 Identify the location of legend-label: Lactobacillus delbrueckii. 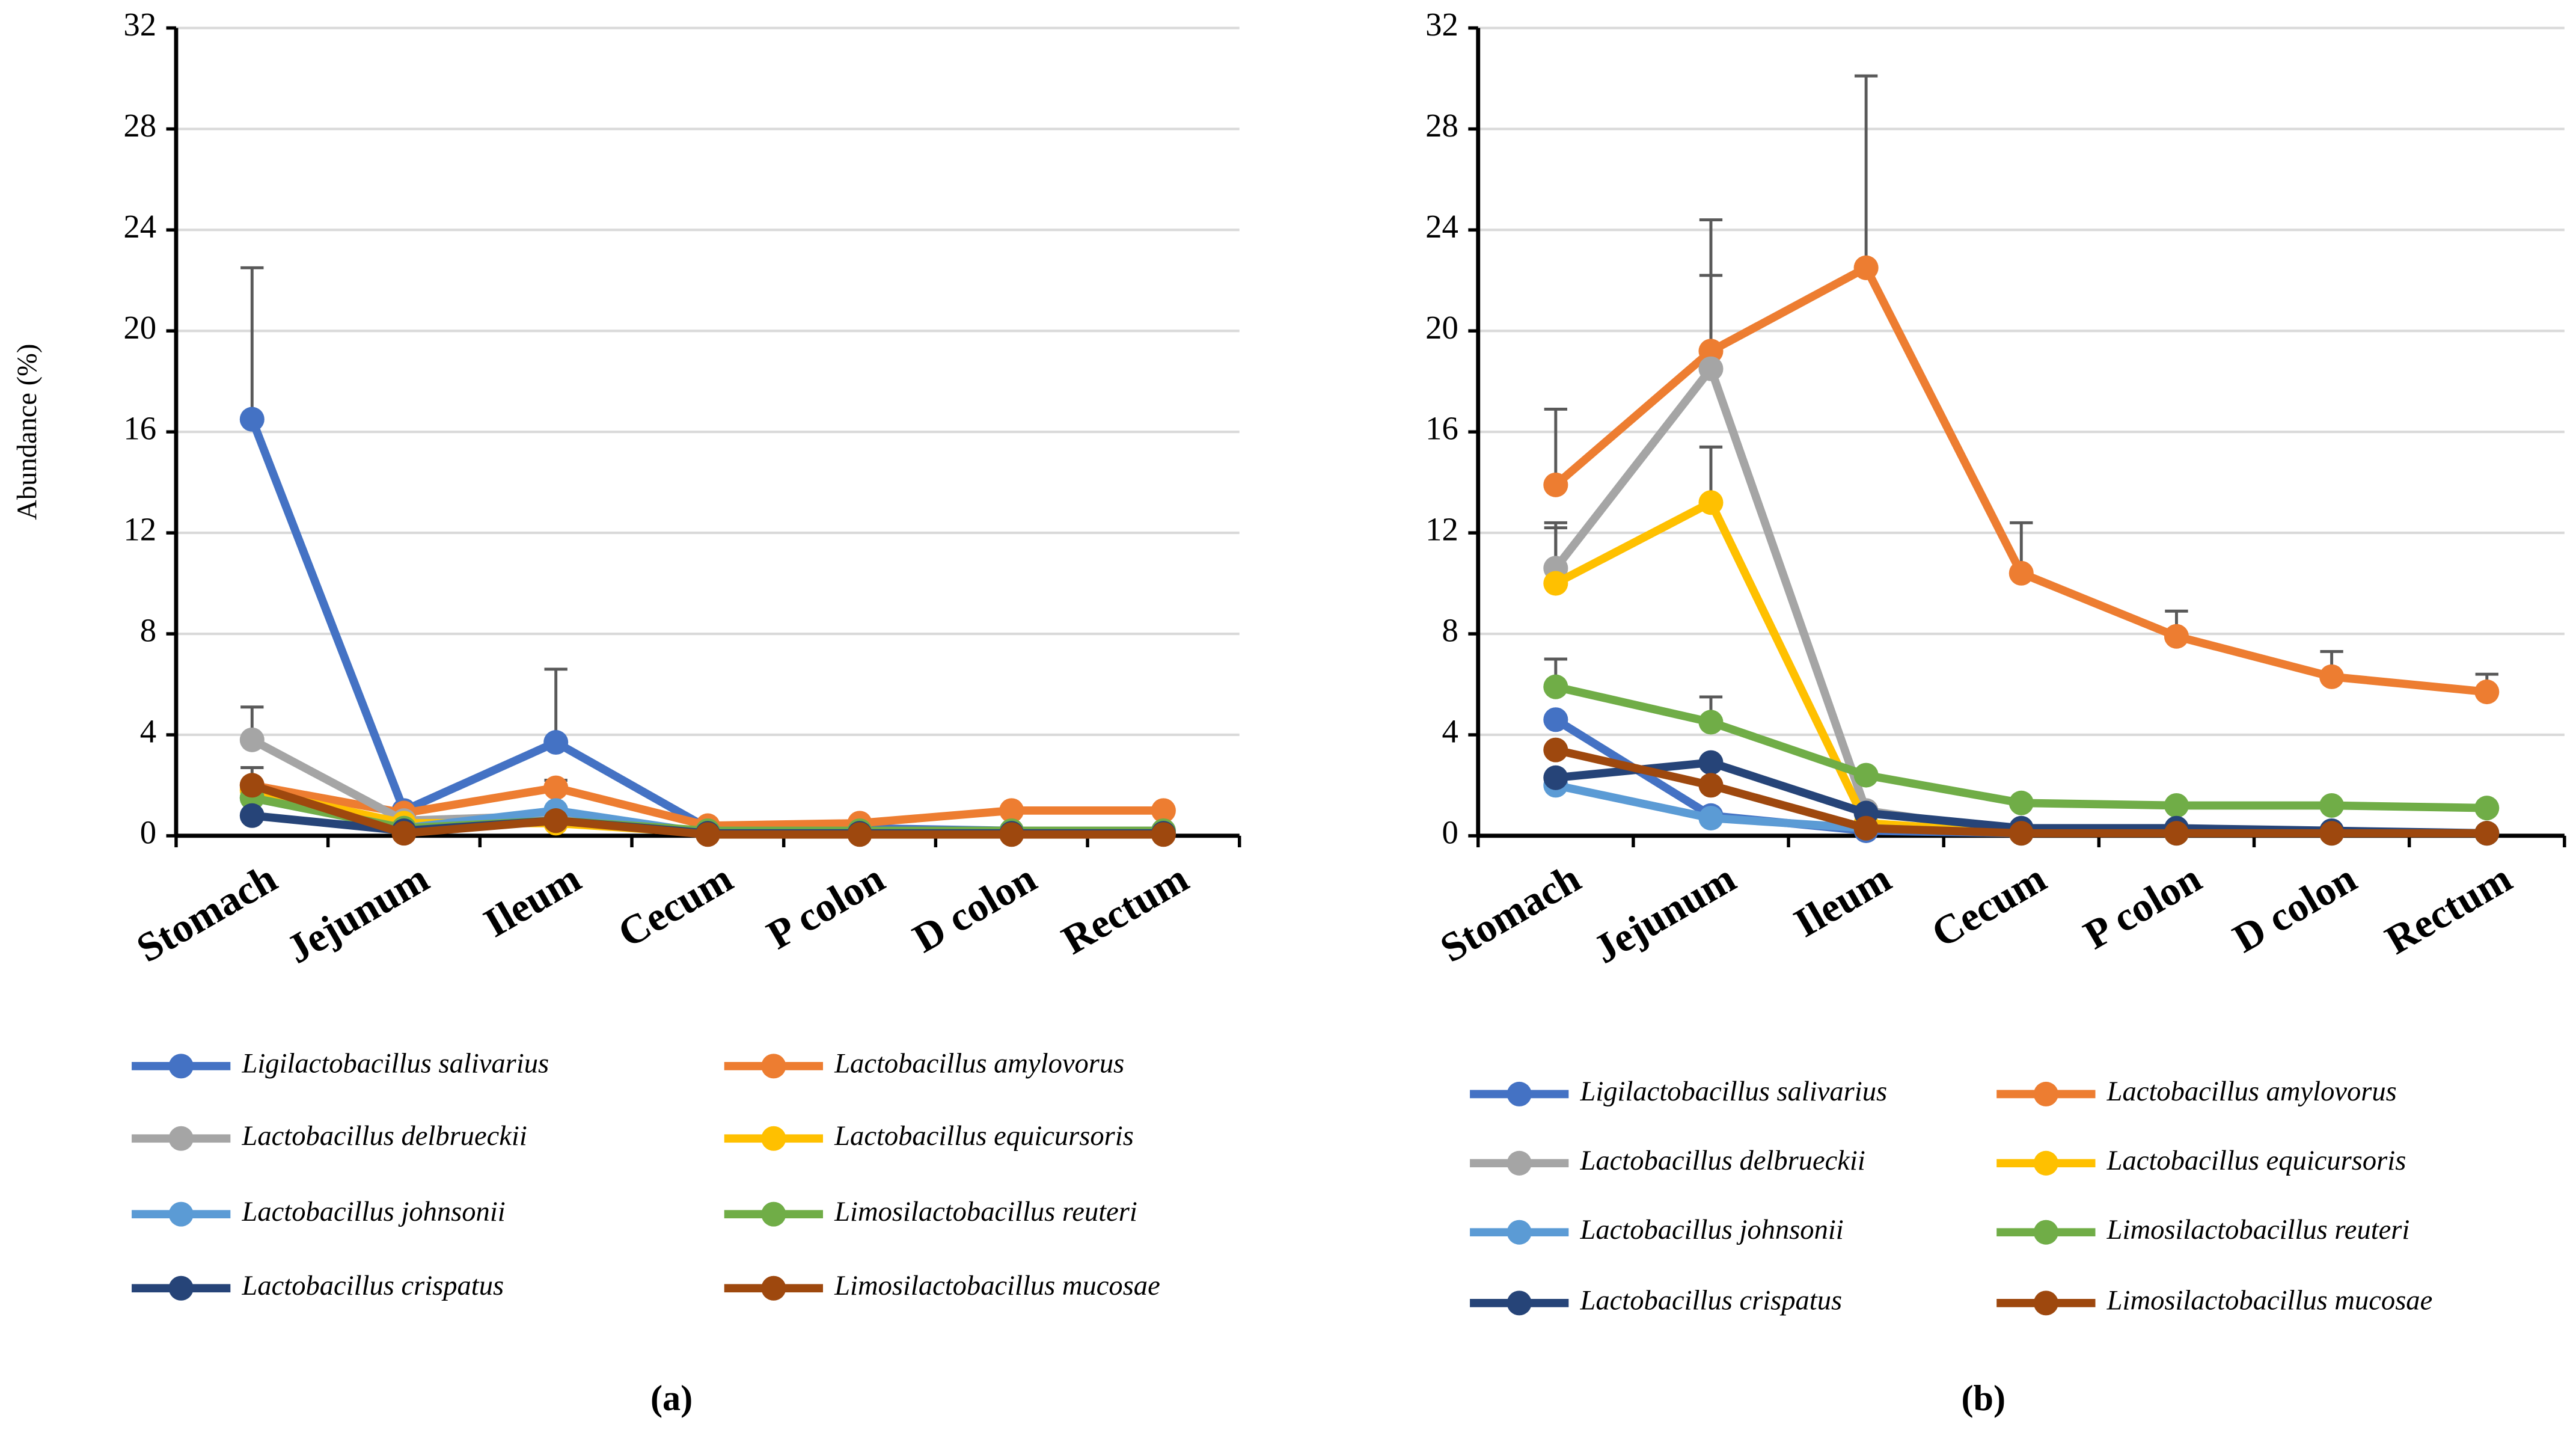
(1722, 1161).